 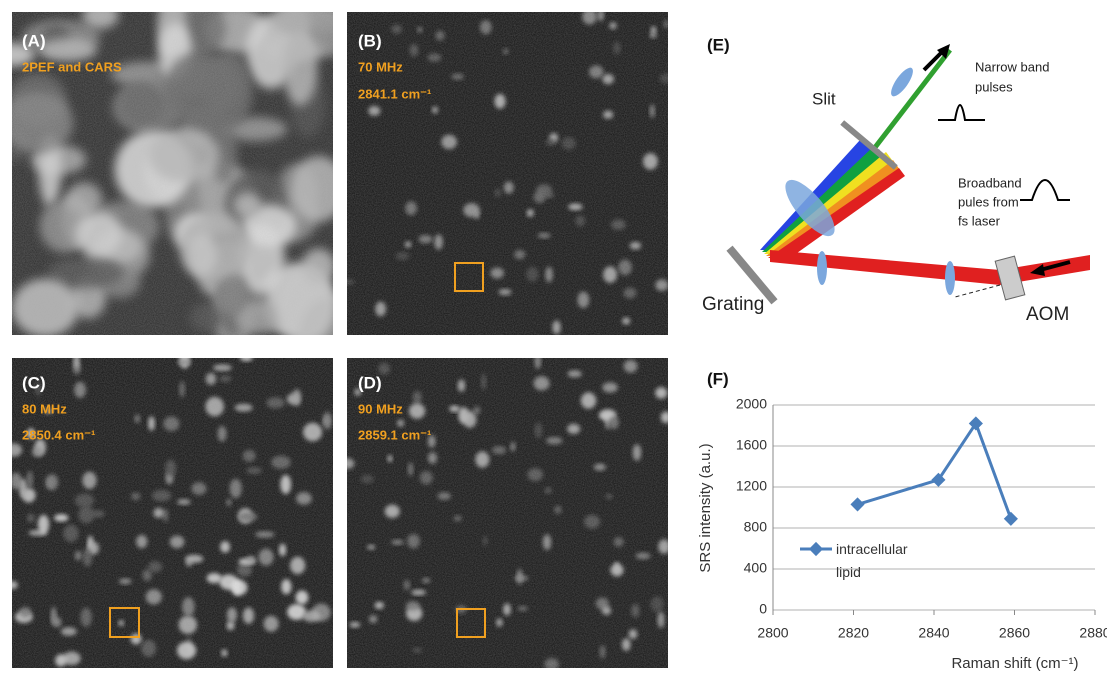 What do you see at coordinates (1093, 633) in the screenshot?
I see `x-tick-label: 2880` at bounding box center [1093, 633].